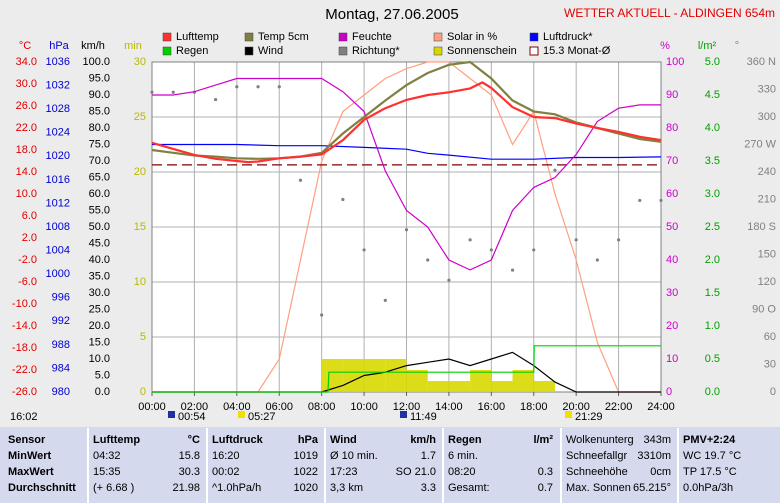 The height and width of the screenshot is (503, 780). Describe the element at coordinates (61, 298) in the screenshot. I see `y-tick-label: 996` at that location.